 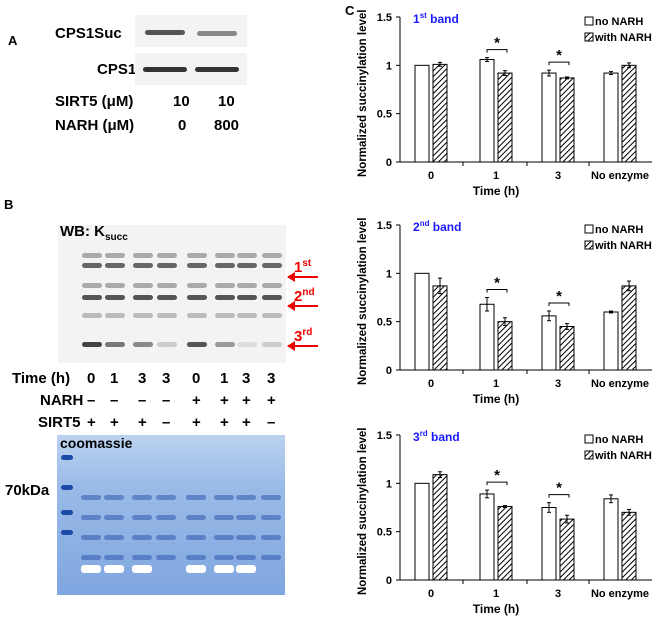 I want to click on title-part: st, so click(x=423, y=15).